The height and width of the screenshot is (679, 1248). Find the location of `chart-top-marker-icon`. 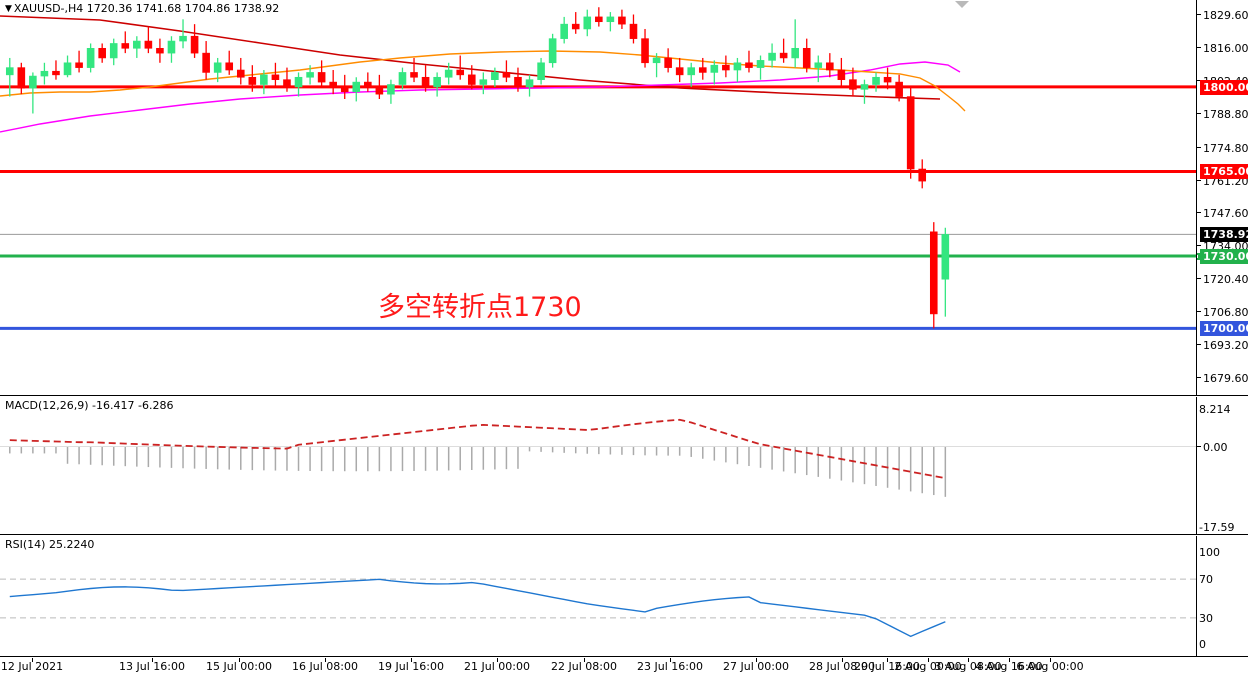

chart-top-marker-icon is located at coordinates (962, 4).